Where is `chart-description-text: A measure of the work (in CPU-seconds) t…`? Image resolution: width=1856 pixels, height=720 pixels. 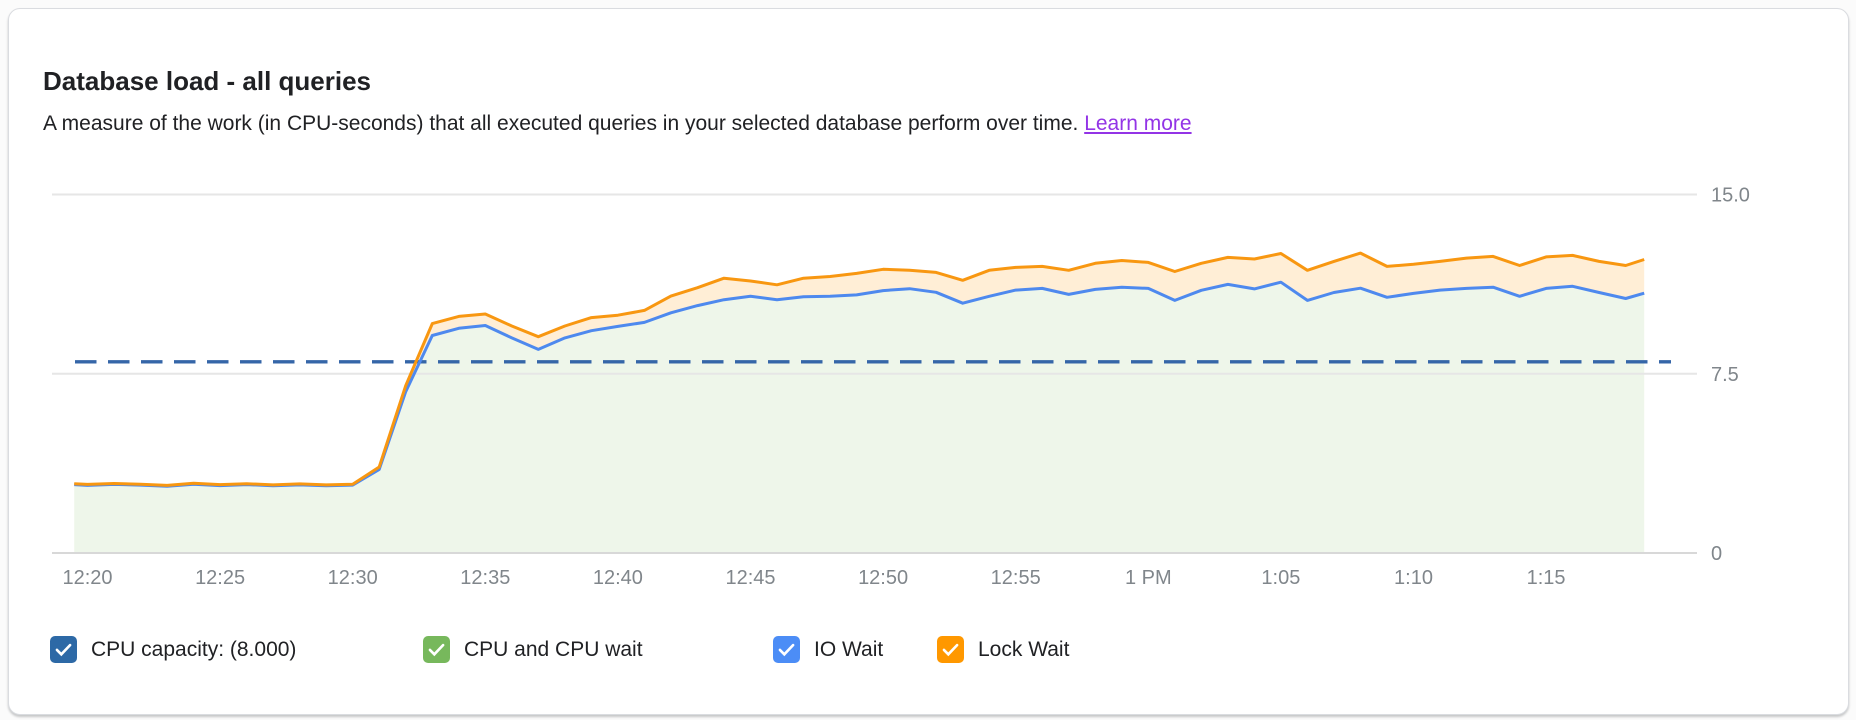 chart-description-text: A measure of the work (in CPU-seconds) t… is located at coordinates (561, 123).